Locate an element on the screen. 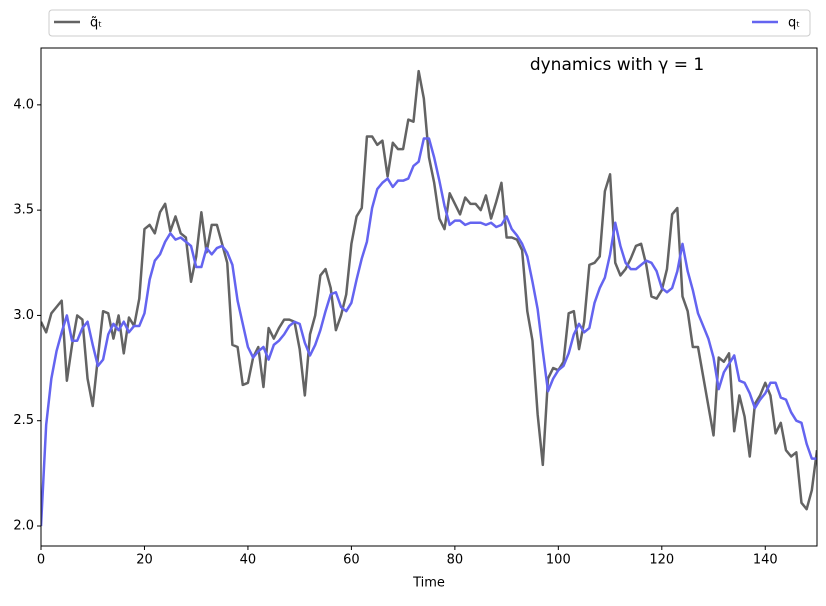  y-tick-label: 4.0 is located at coordinates (23, 104).